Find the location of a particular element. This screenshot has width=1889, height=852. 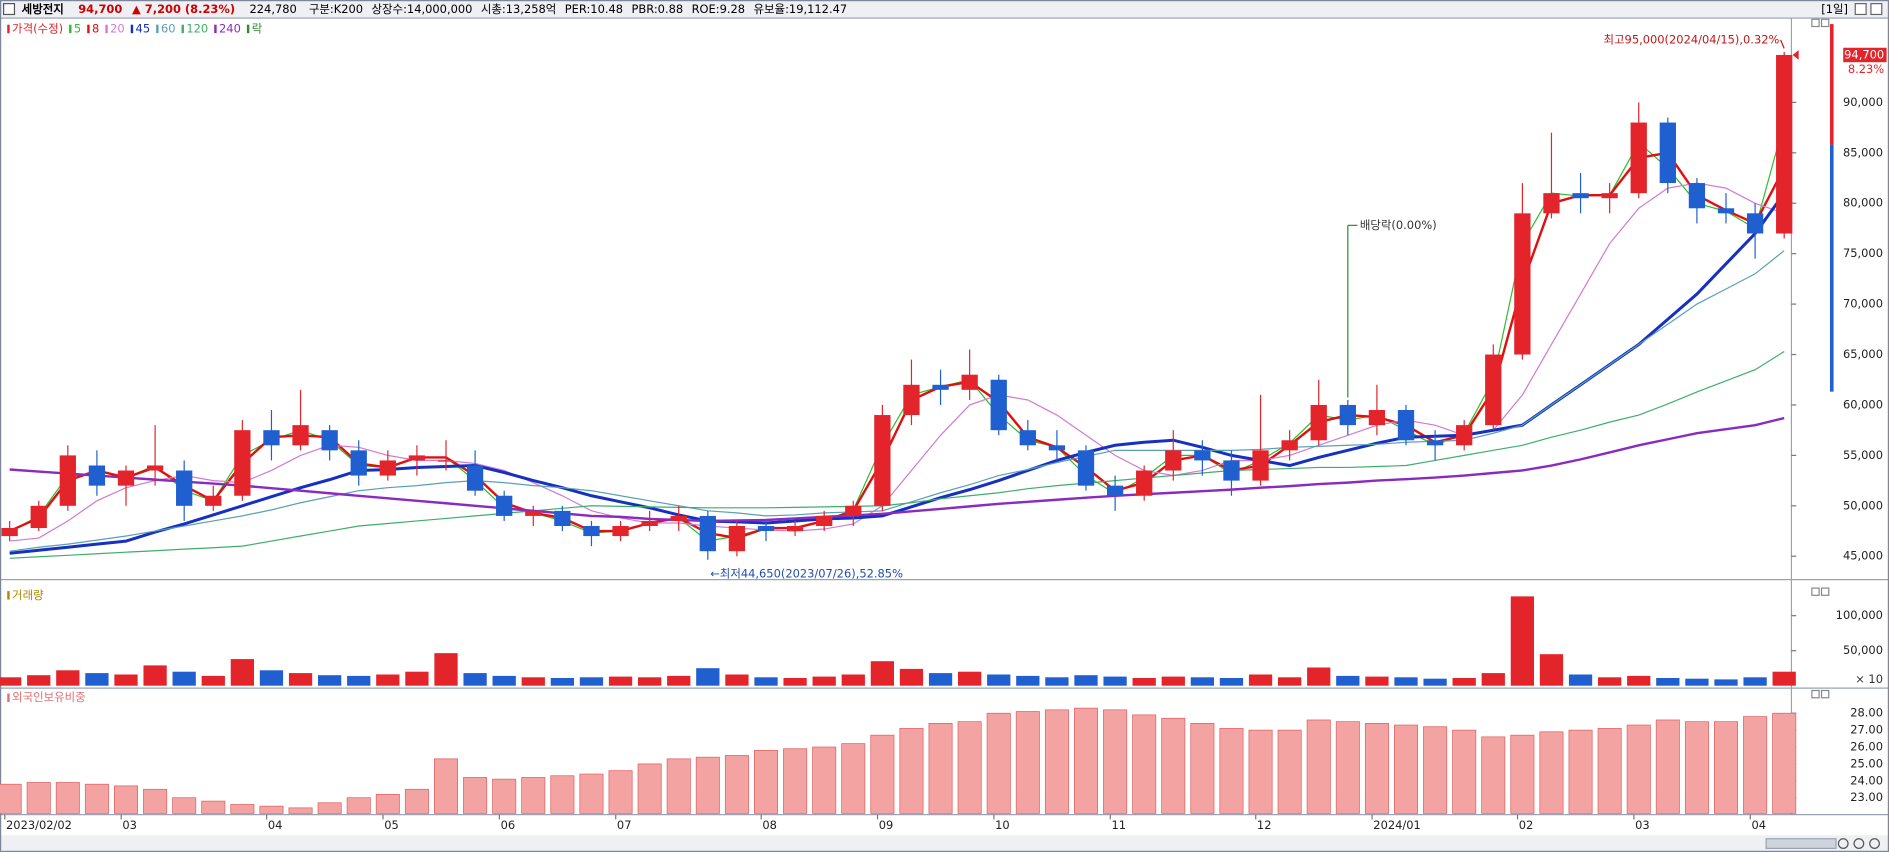

header-bar is located at coordinates (944, 9).